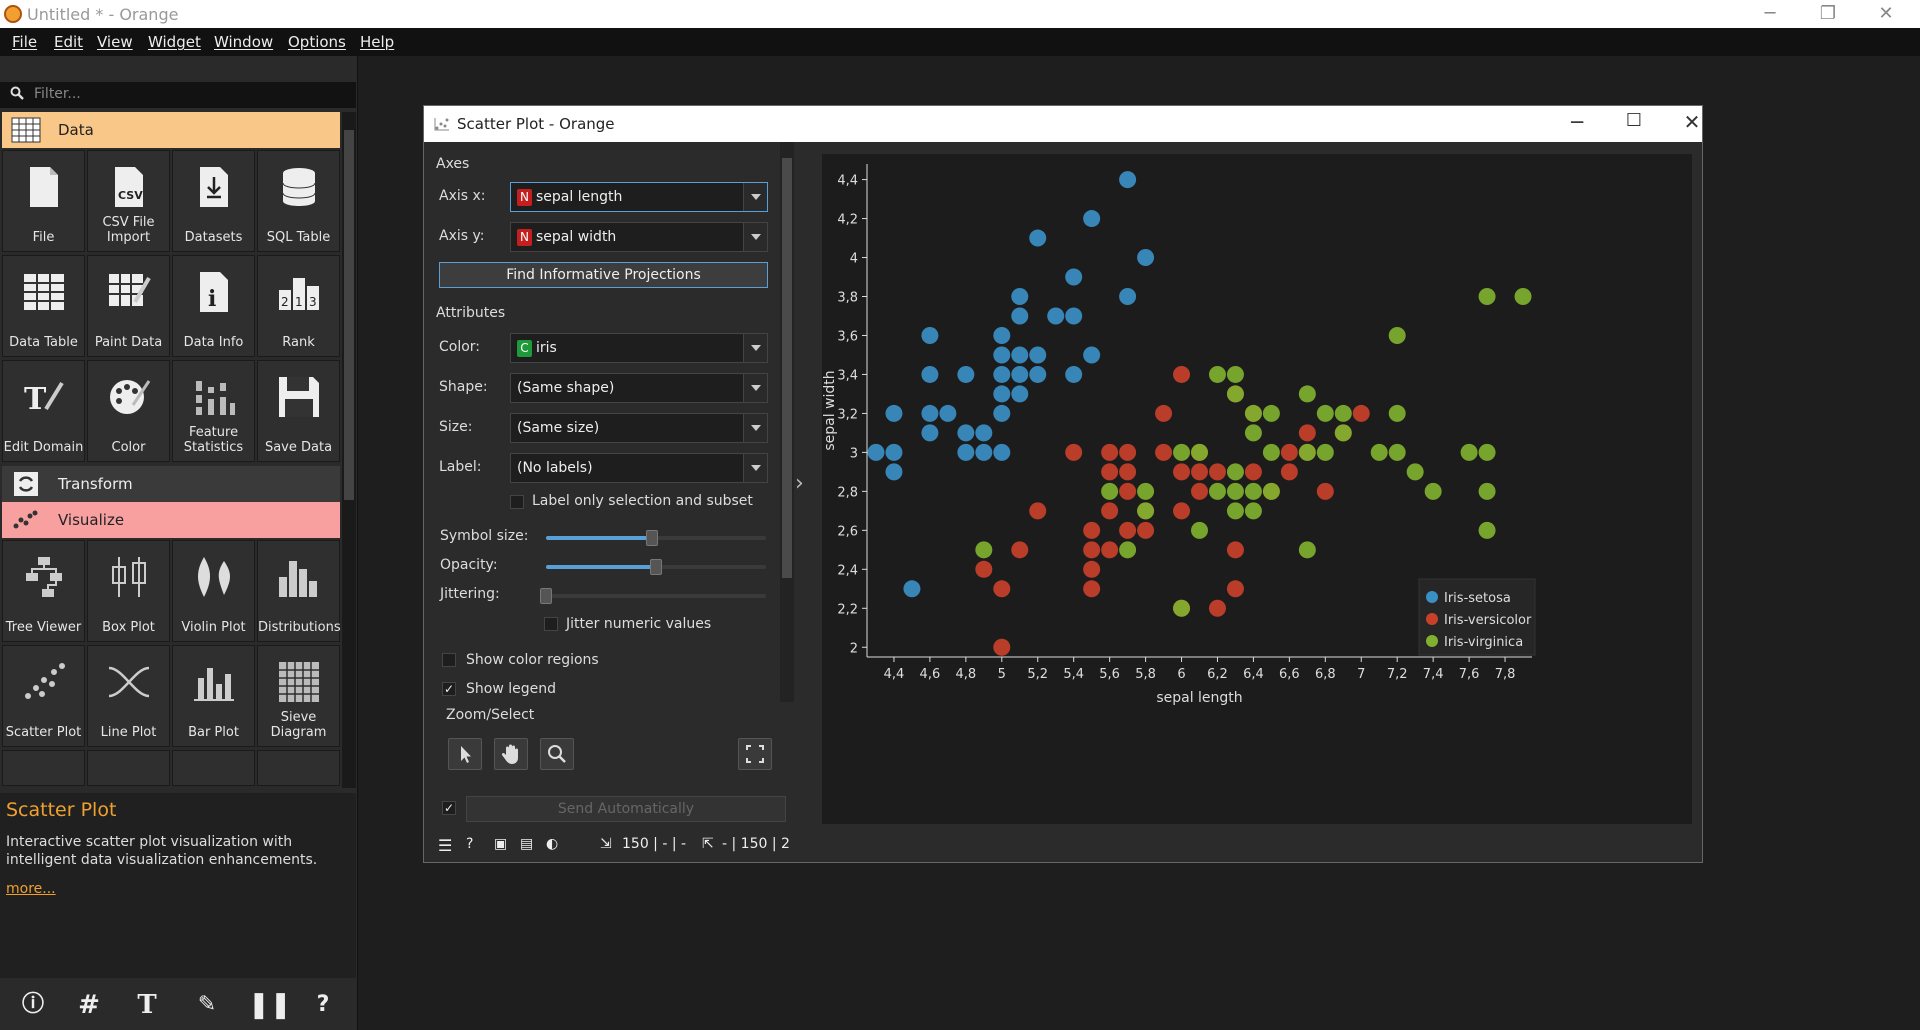 The height and width of the screenshot is (1030, 1920). Describe the element at coordinates (755, 754) in the screenshot. I see `reset-zoom-button` at that location.